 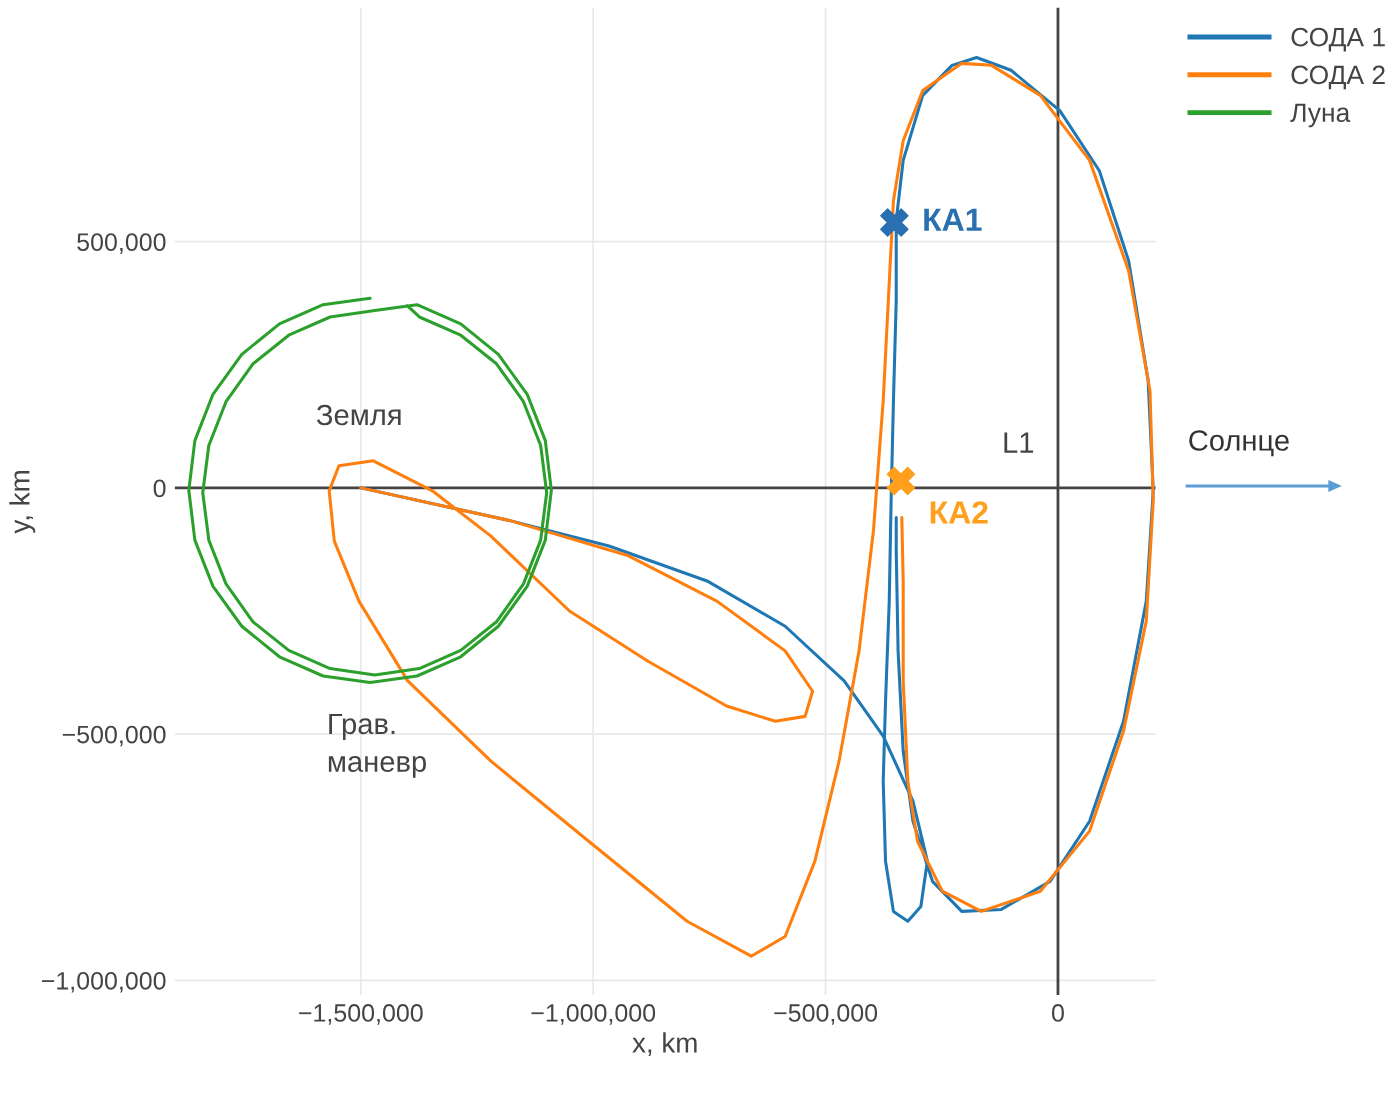 What do you see at coordinates (159, 488) in the screenshot?
I see `y-tick-label: 0` at bounding box center [159, 488].